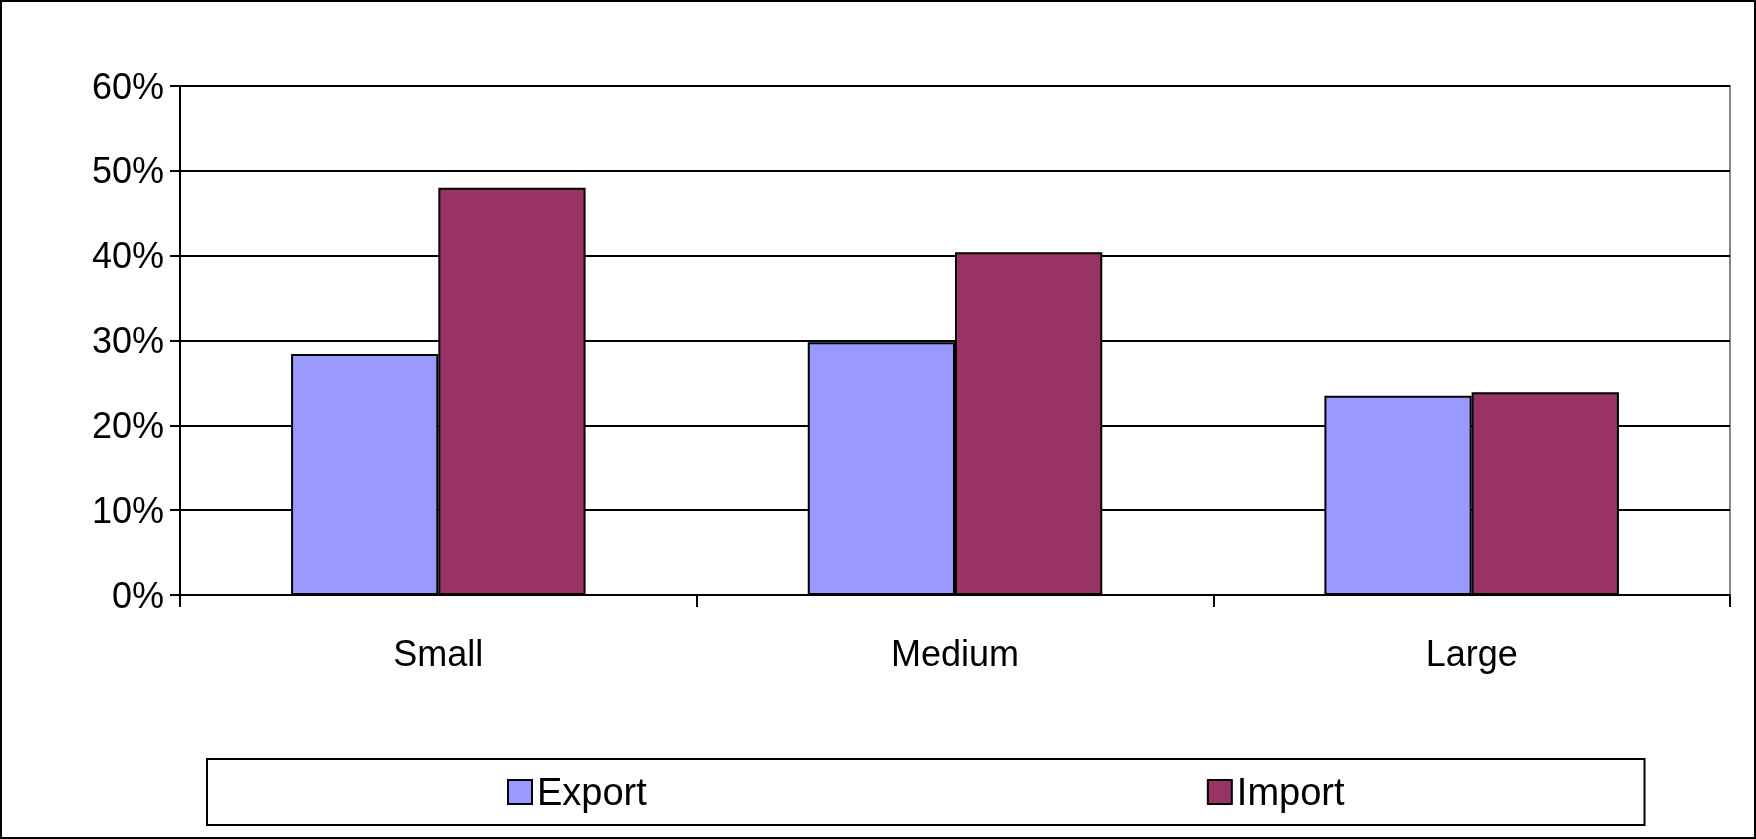  Describe the element at coordinates (127, 256) in the screenshot. I see `y-tick-label: 40%` at that location.